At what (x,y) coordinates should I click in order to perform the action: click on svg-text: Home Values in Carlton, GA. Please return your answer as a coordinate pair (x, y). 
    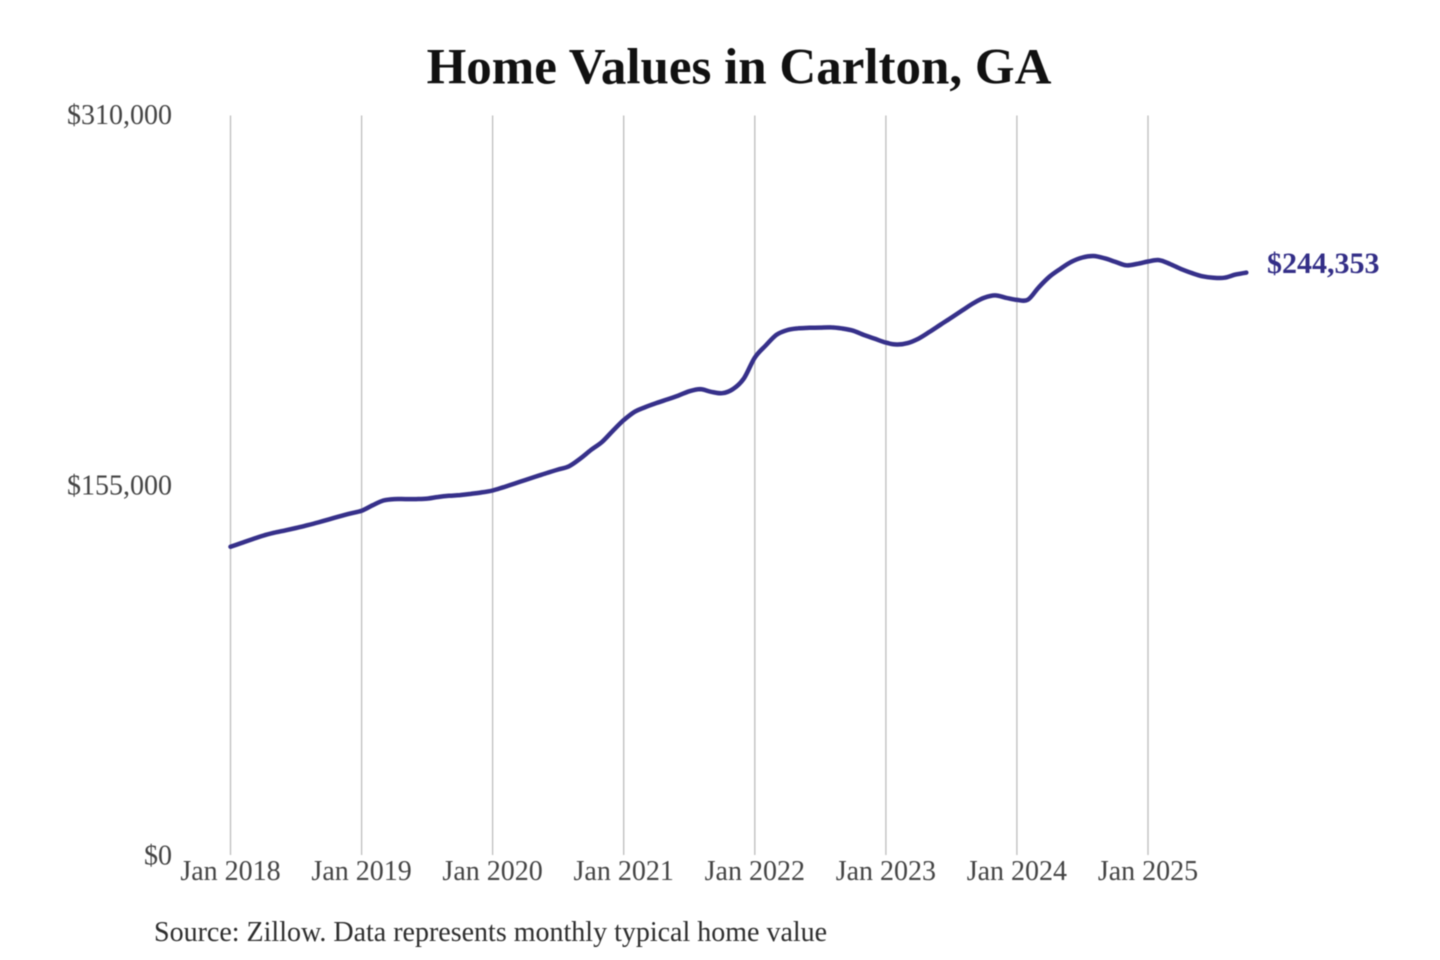
    Looking at the image, I should click on (739, 68).